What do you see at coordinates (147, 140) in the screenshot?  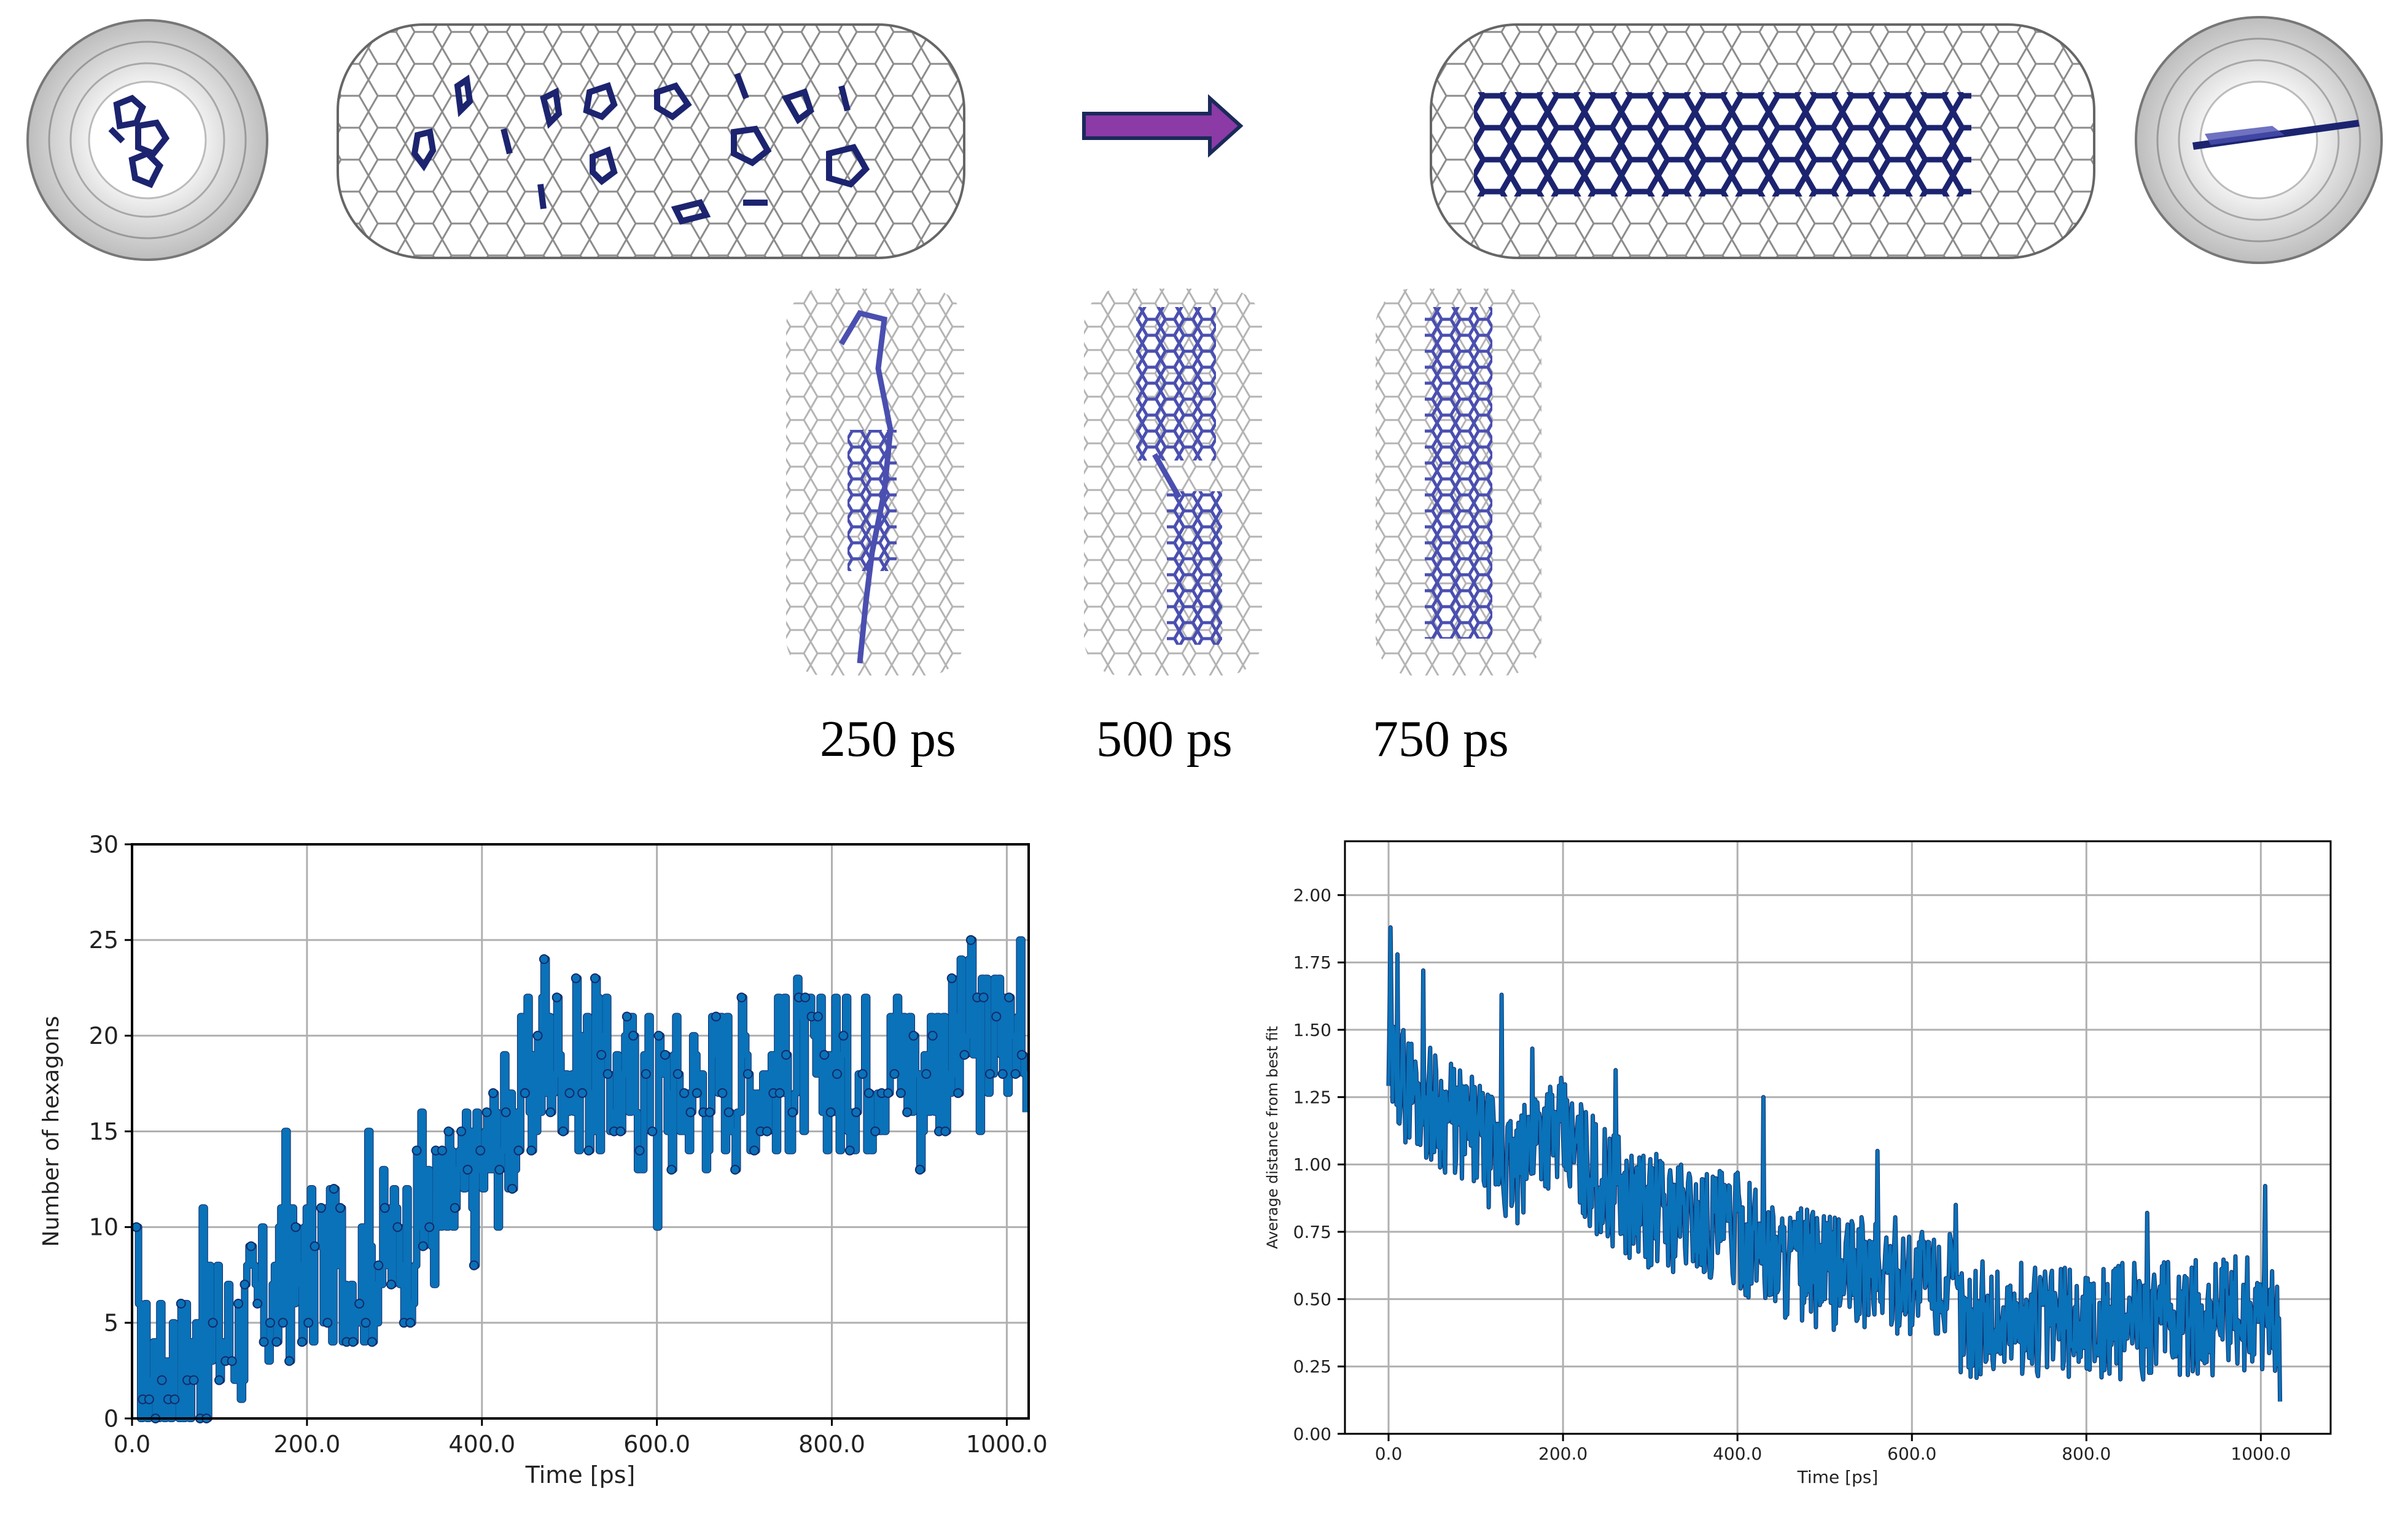 I see `tube-end-view-initial` at bounding box center [147, 140].